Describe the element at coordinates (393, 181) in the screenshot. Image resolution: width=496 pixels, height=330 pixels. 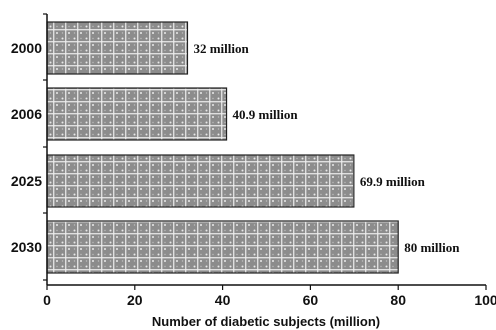
I see `data-label-2025: 69.9 million` at that location.